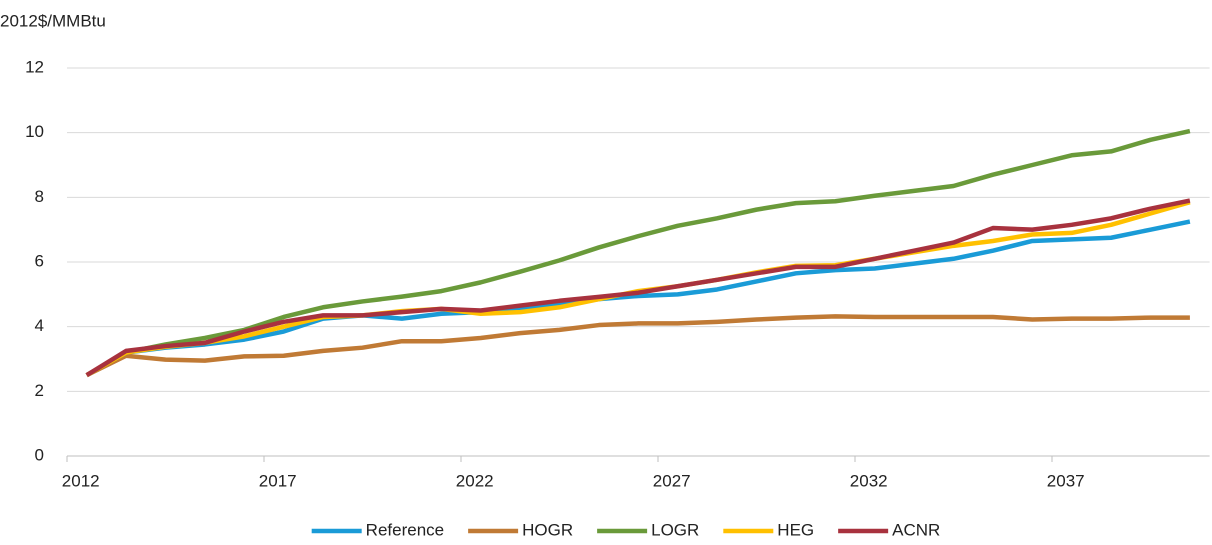 Image resolution: width=1212 pixels, height=545 pixels. Describe the element at coordinates (39, 196) in the screenshot. I see `y-tick-label: 8` at that location.